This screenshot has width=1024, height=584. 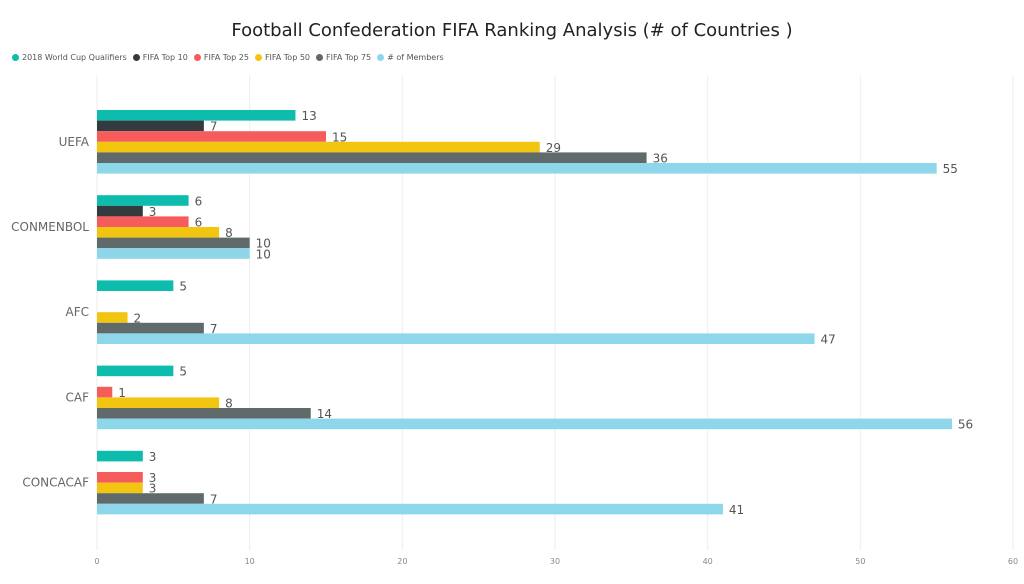 What do you see at coordinates (950, 169) in the screenshot?
I see `data-label: 55` at bounding box center [950, 169].